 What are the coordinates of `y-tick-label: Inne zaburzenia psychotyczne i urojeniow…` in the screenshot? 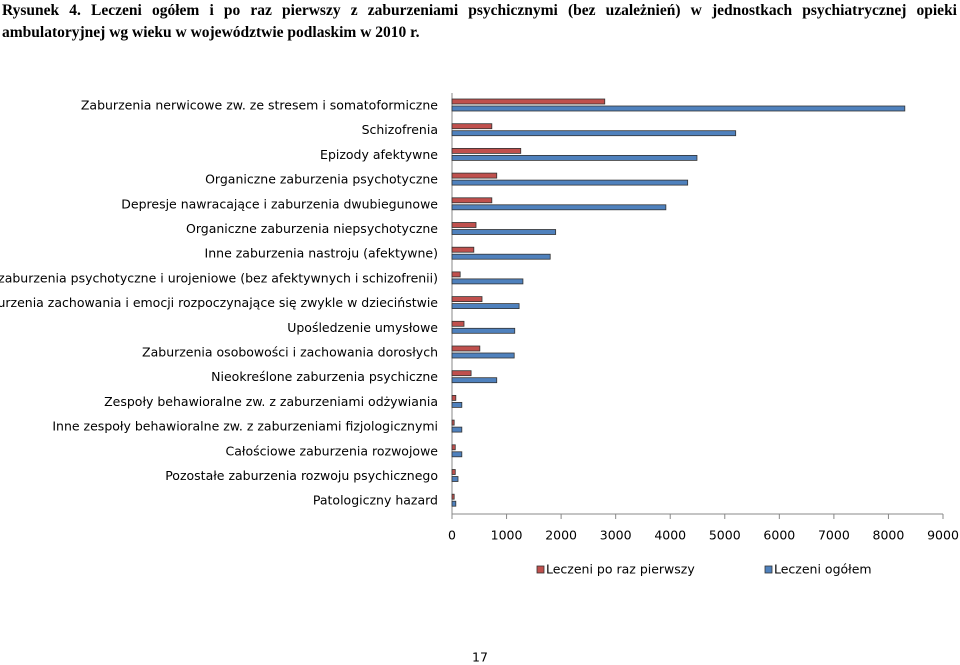 It's located at (219, 277).